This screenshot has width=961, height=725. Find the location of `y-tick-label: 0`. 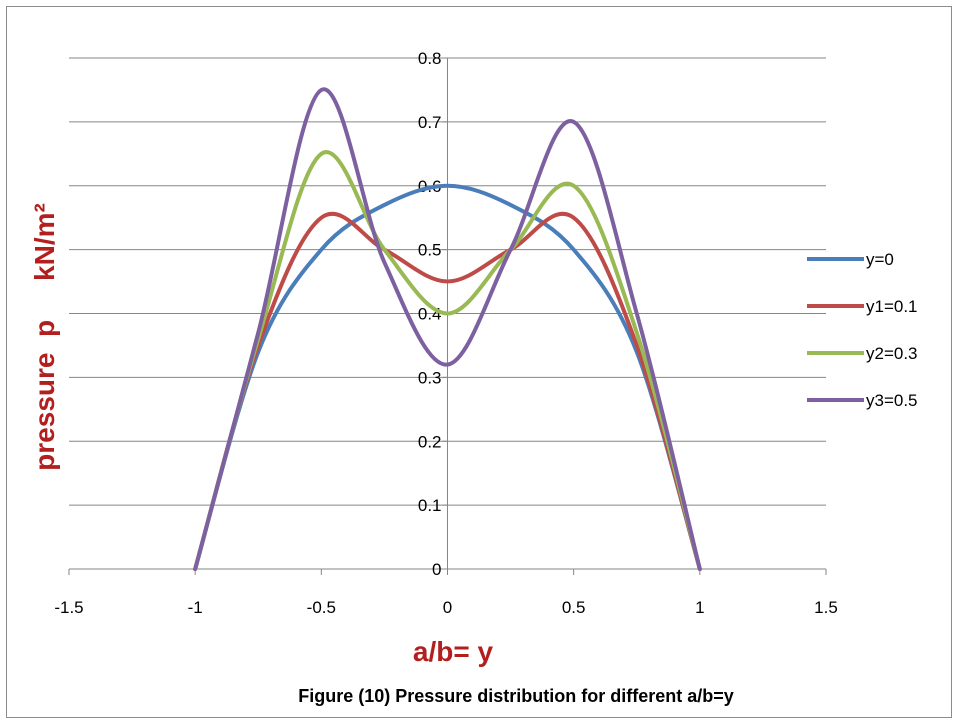

y-tick-label: 0 is located at coordinates (436, 569).